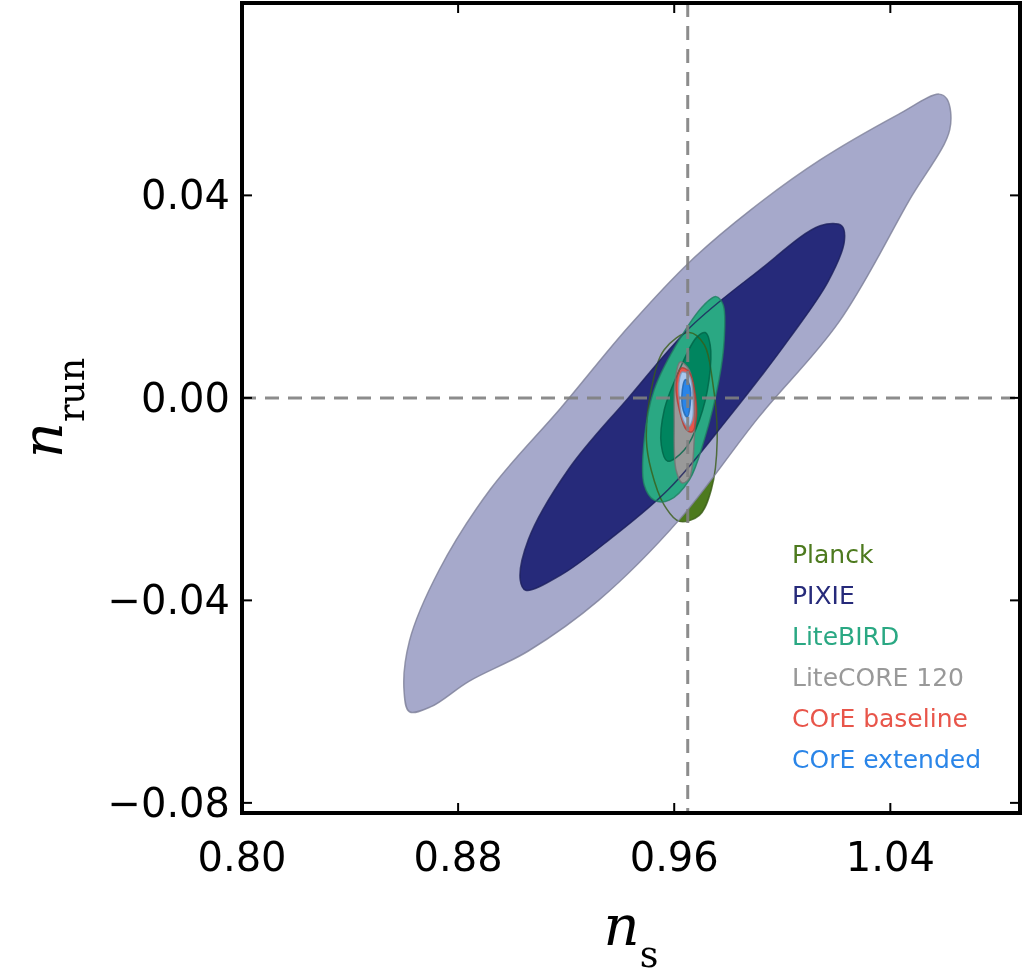 This screenshot has width=1022, height=972. I want to click on text: LiteBIRD, so click(846, 636).